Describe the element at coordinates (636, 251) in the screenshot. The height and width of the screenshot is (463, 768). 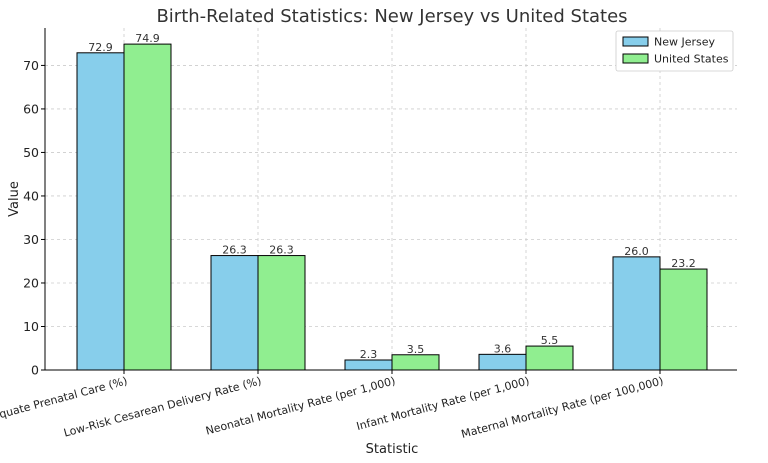
I see `data-label: 26.0` at that location.